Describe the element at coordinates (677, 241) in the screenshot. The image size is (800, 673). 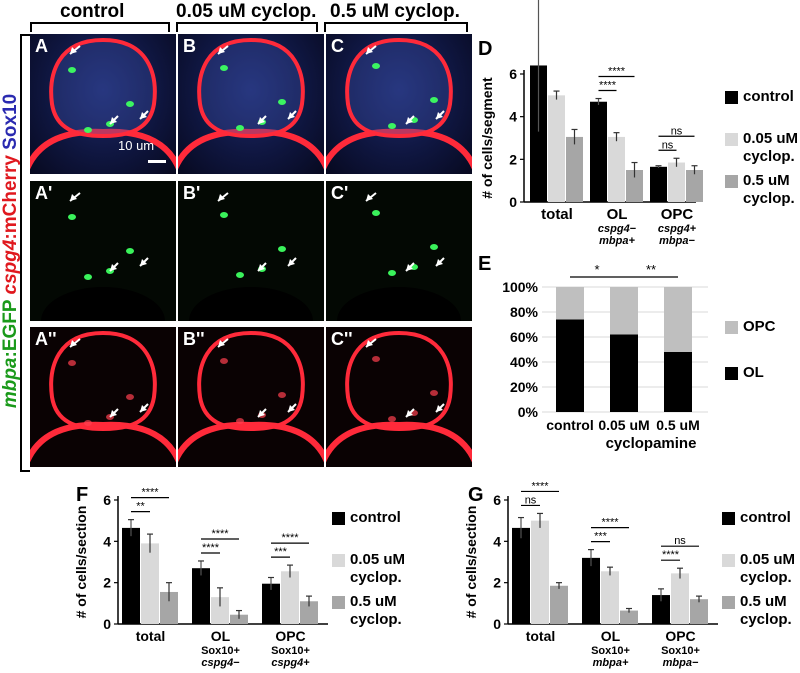
I see `group-sublabel: mbpa−` at that location.